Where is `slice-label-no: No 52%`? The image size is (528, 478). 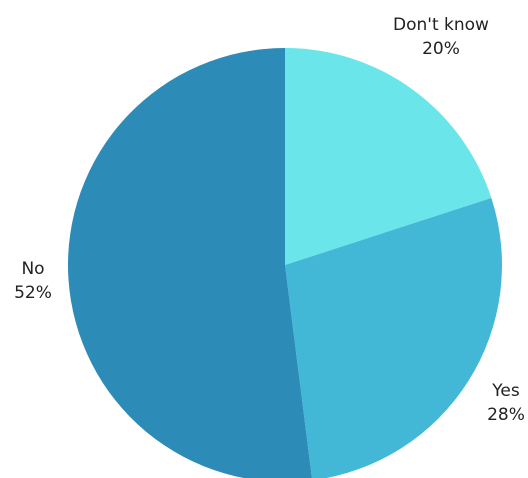
slice-label-no: No 52% is located at coordinates (33, 281).